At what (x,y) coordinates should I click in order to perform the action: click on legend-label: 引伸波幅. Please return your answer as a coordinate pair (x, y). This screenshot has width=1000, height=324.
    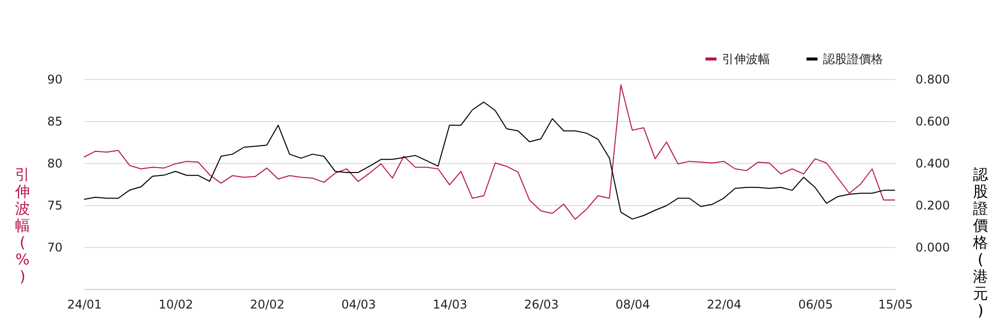
    Looking at the image, I should click on (746, 59).